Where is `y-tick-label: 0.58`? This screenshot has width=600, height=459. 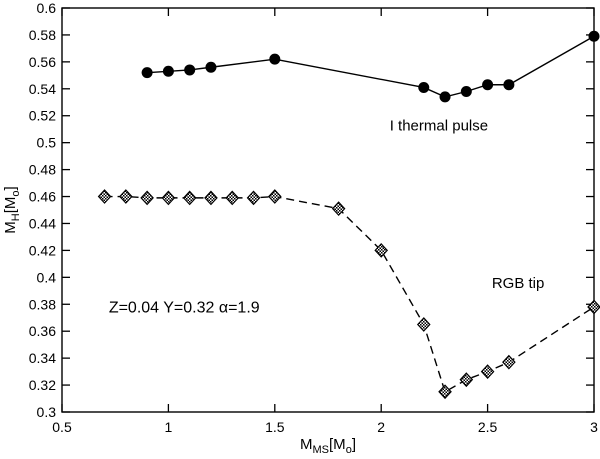 y-tick-label: 0.58 is located at coordinates (42, 35).